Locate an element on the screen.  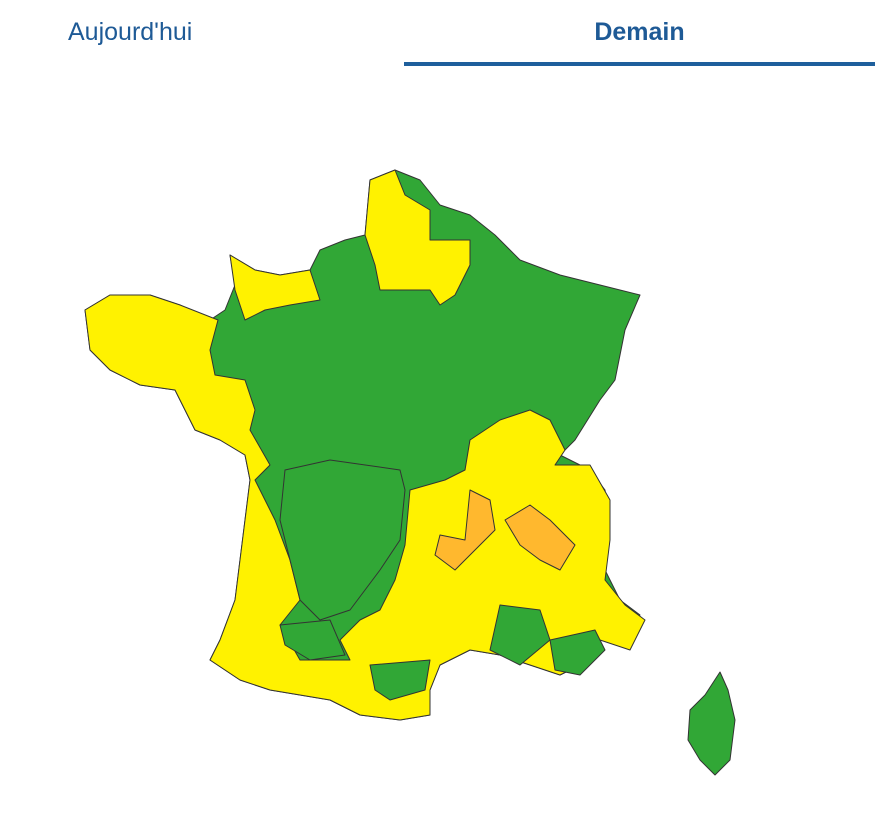
tab-tomorrow: Demain is located at coordinates (639, 32).